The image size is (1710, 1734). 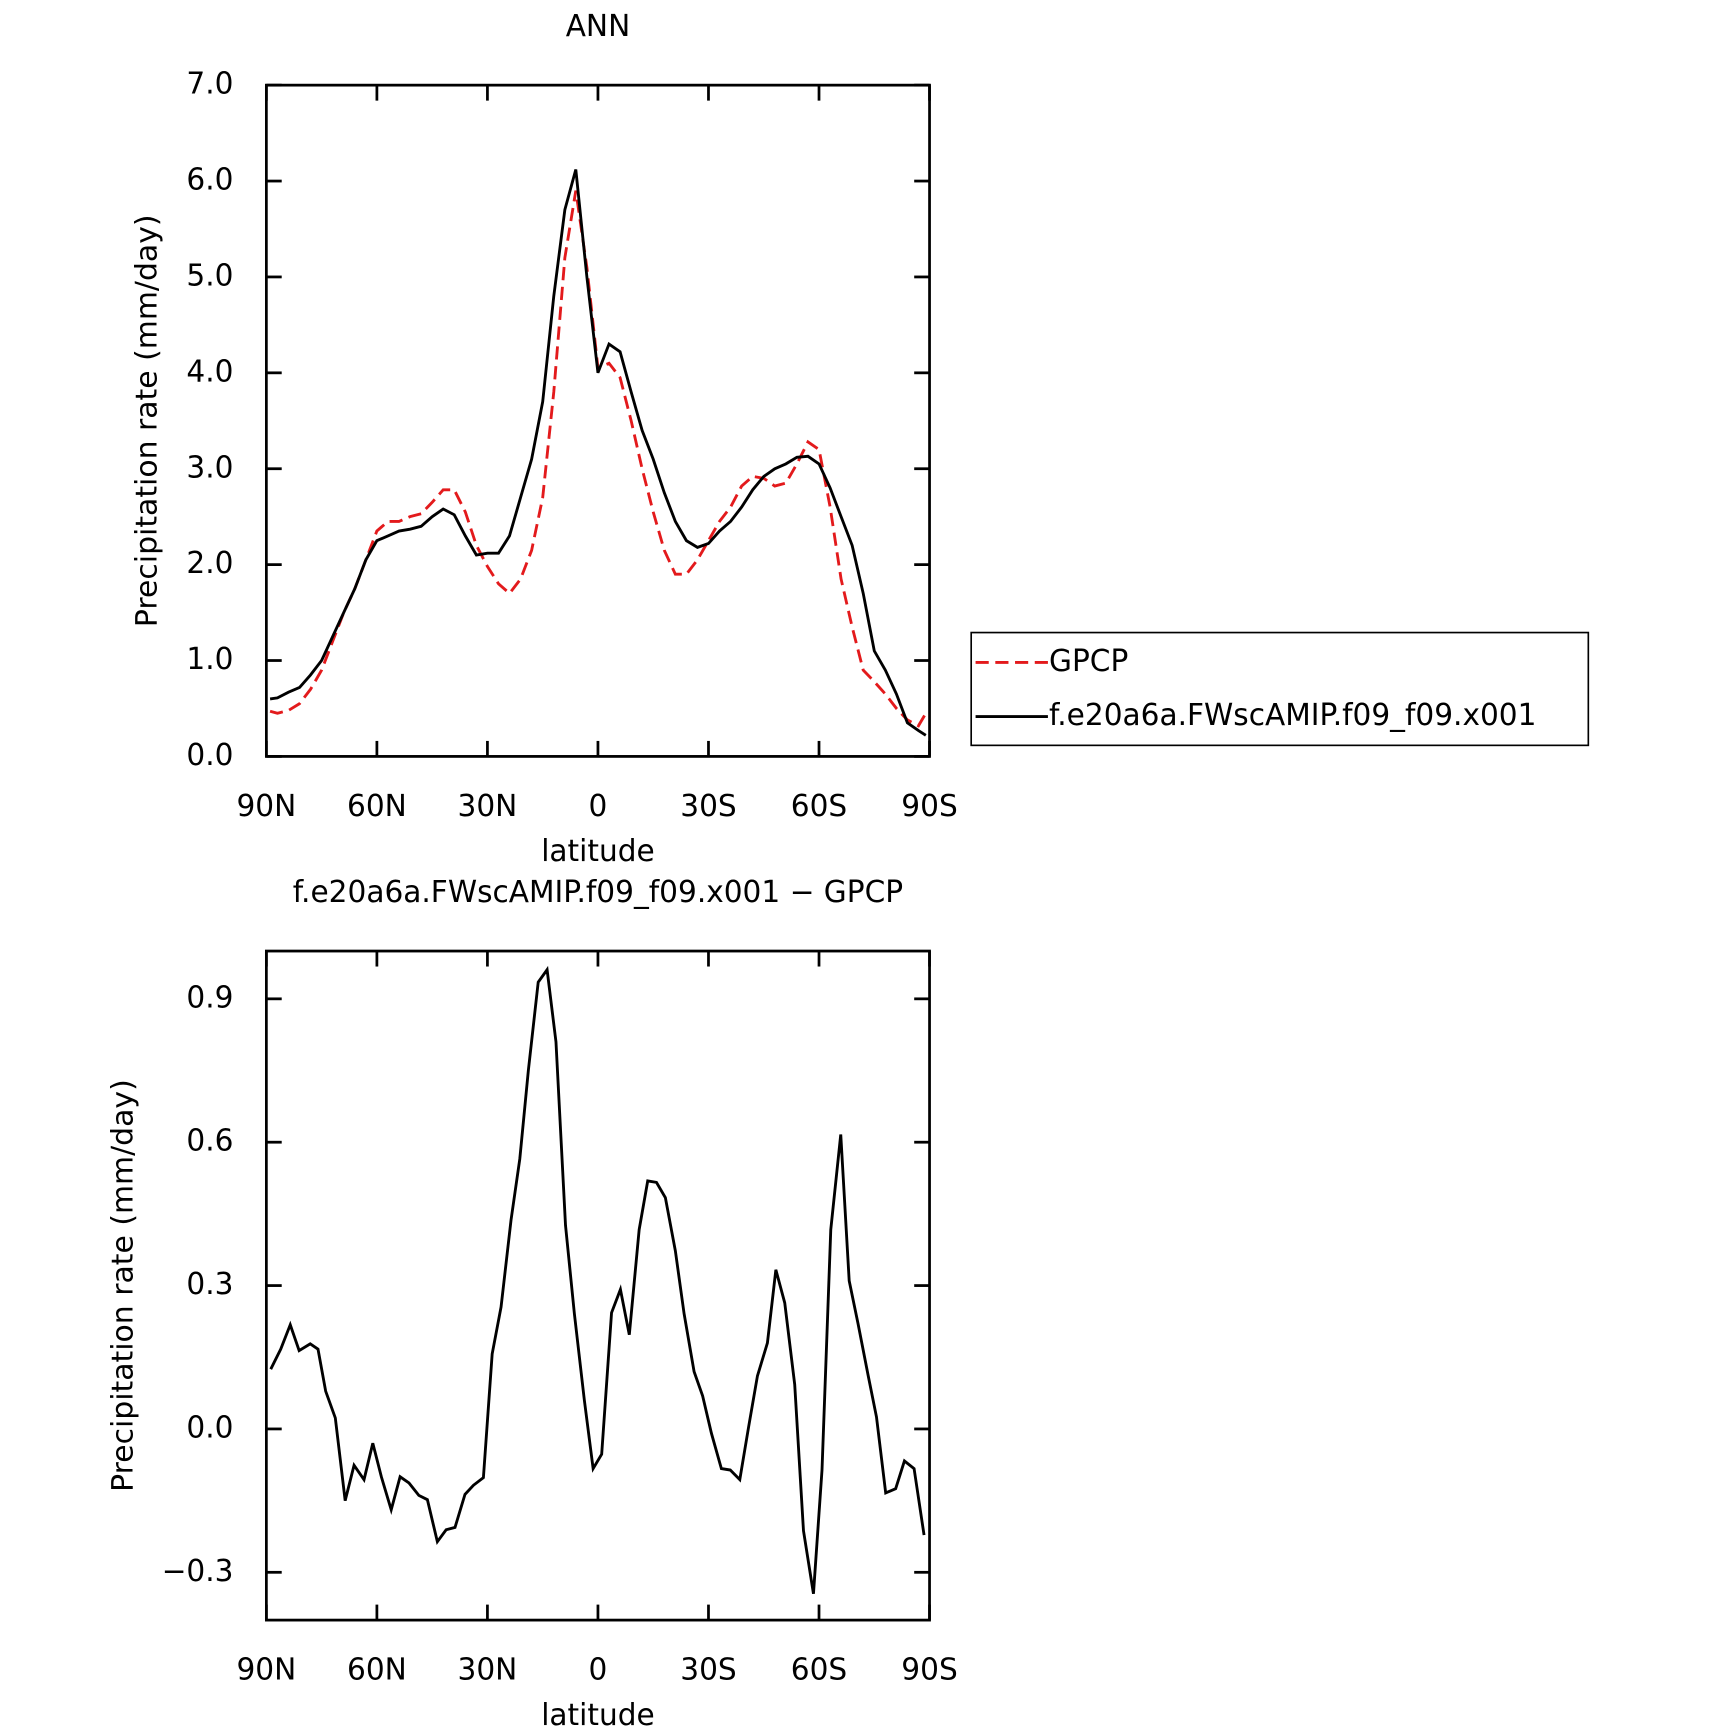 I want to click on legend-label: GPCP, so click(x=1088, y=661).